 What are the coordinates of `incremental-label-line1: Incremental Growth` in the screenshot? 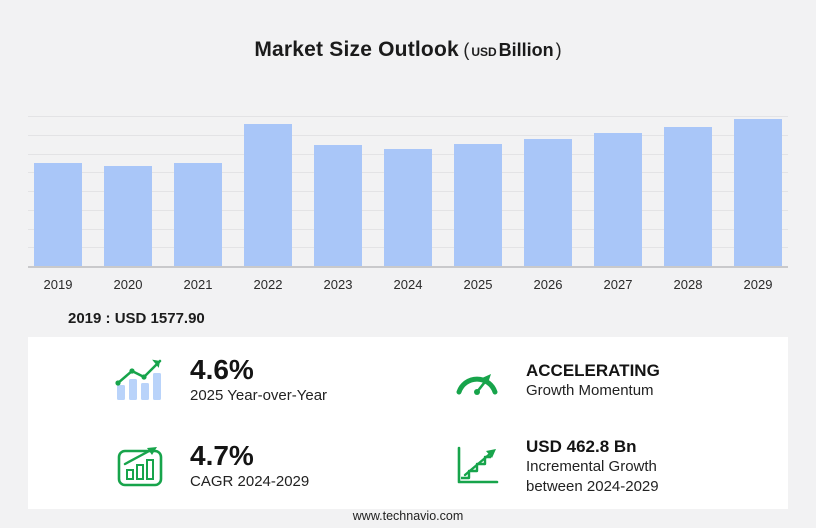 It's located at (591, 467).